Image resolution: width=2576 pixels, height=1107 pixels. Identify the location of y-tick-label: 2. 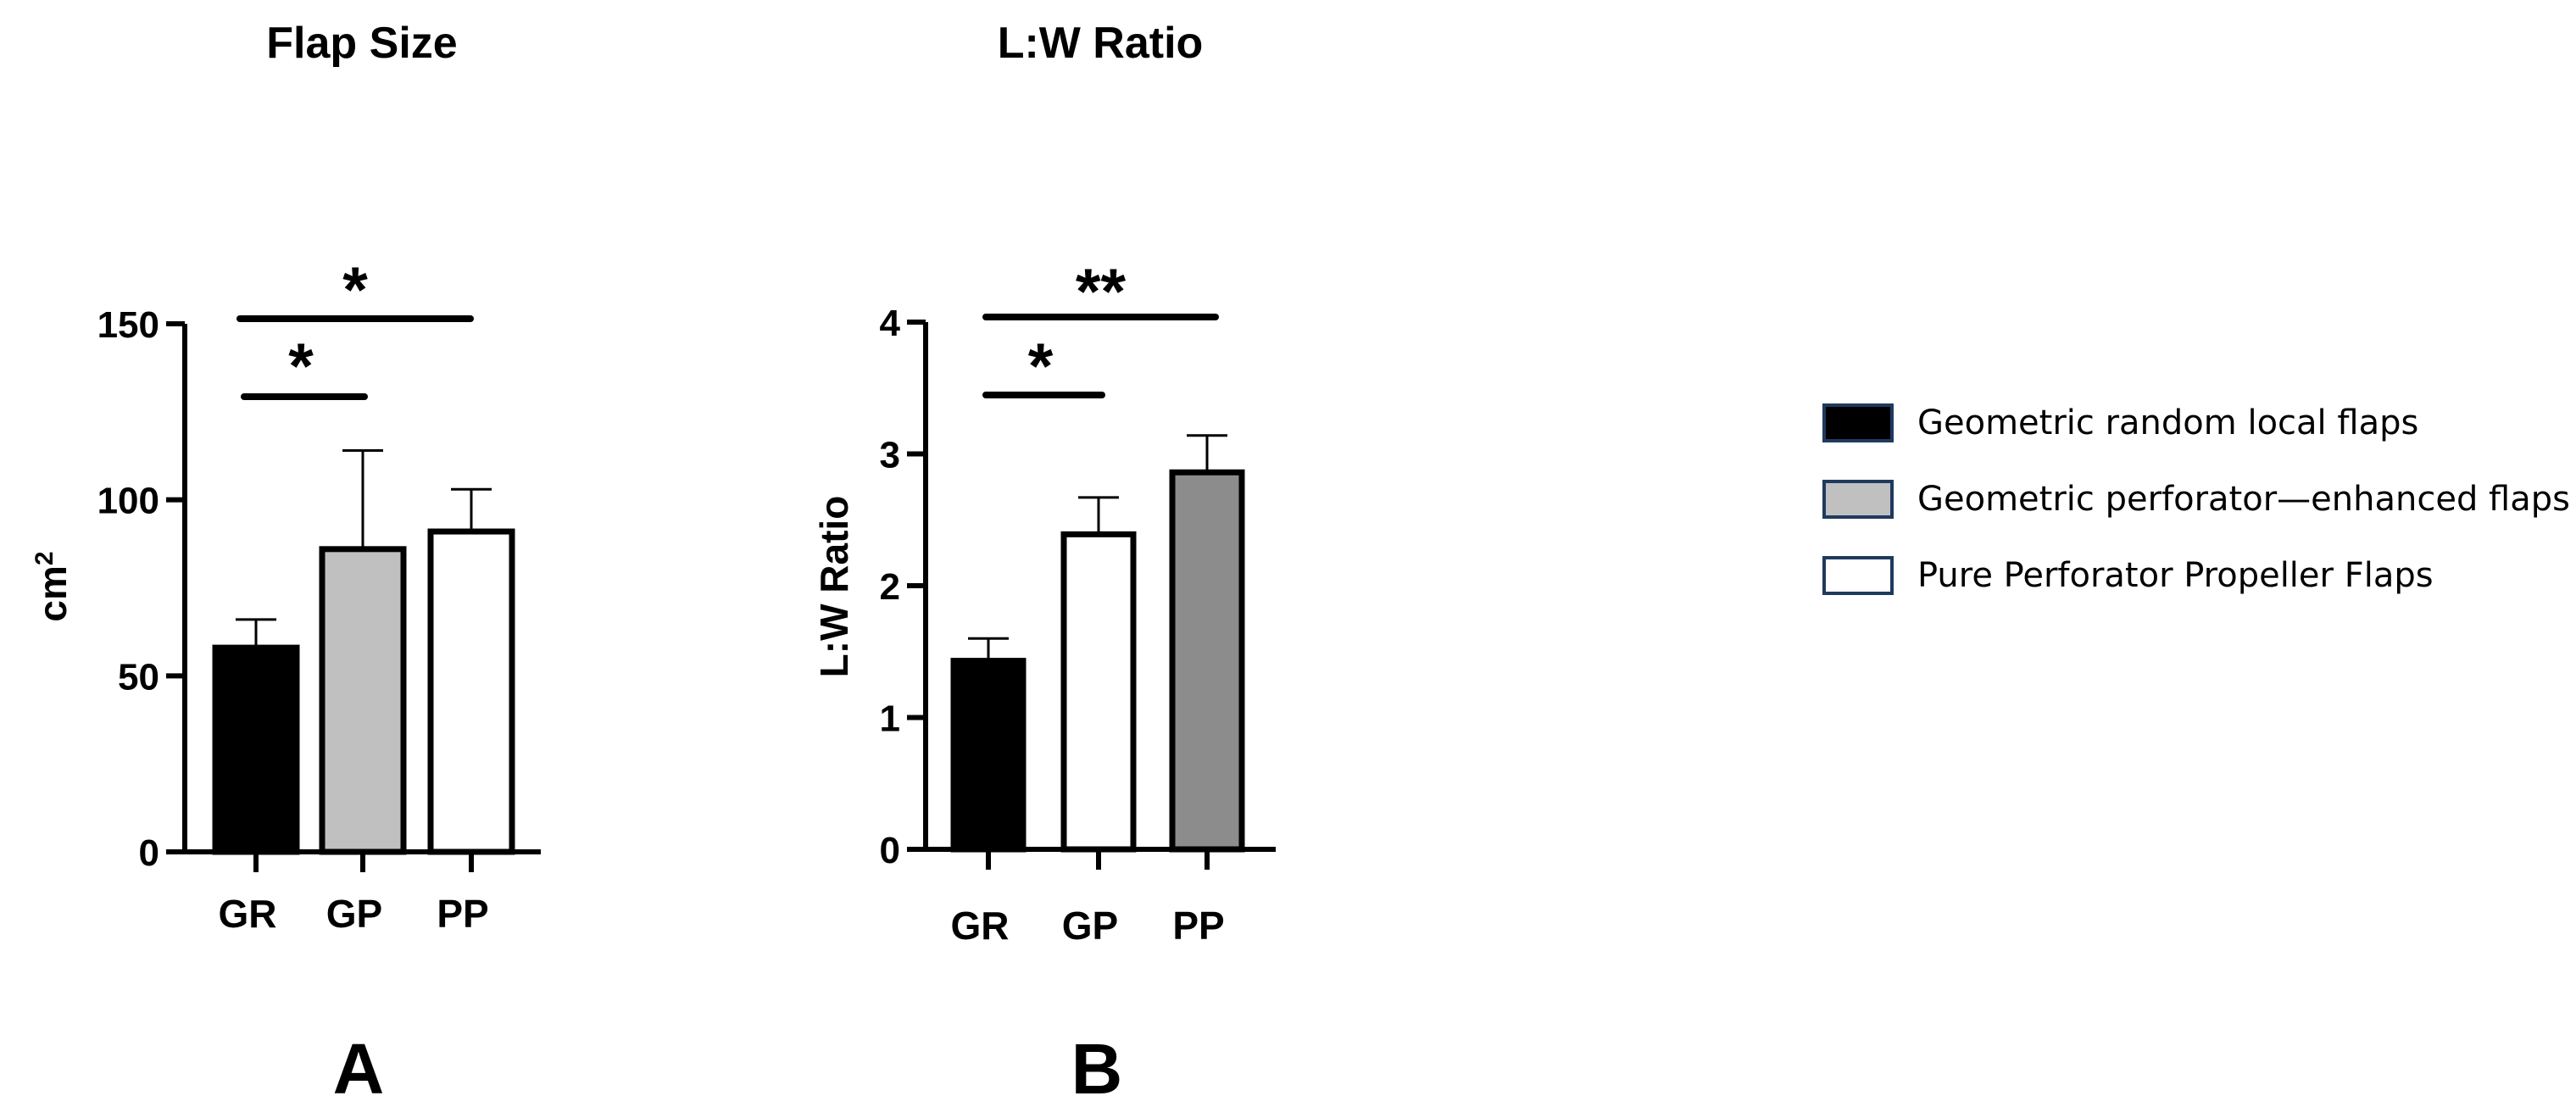
(890, 587).